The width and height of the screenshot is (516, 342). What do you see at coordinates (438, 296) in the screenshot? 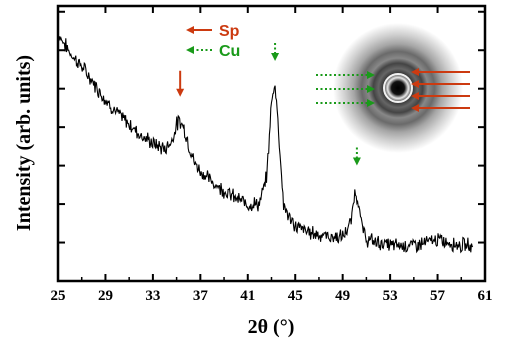
I see `x-tick-label: 57` at bounding box center [438, 296].